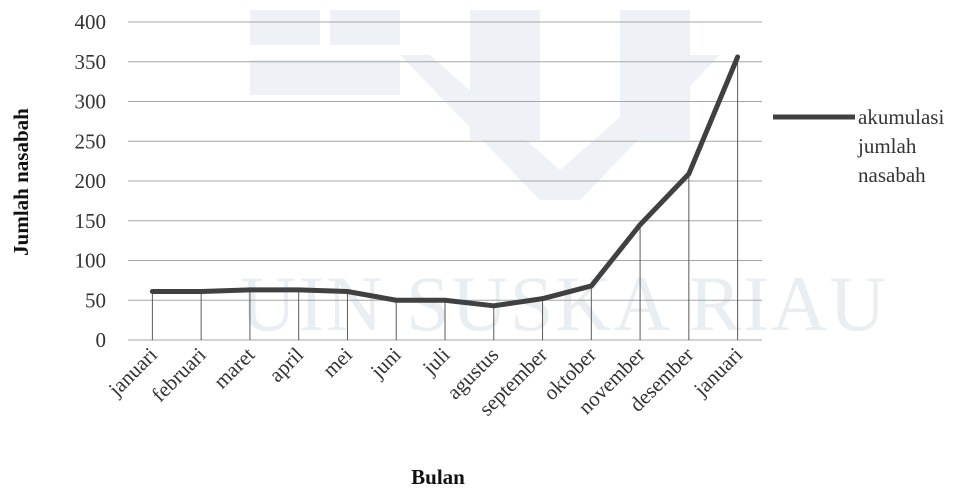  Describe the element at coordinates (91, 62) in the screenshot. I see `y-tick-label: 350` at that location.